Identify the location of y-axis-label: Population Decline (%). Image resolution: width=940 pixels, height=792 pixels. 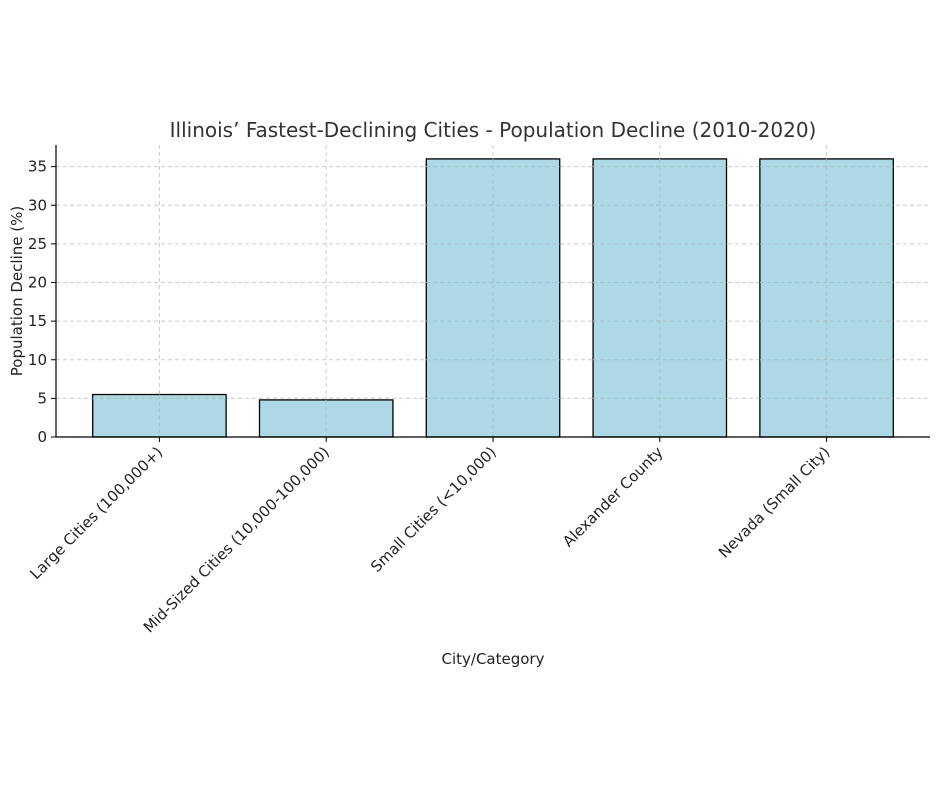
(17, 291).